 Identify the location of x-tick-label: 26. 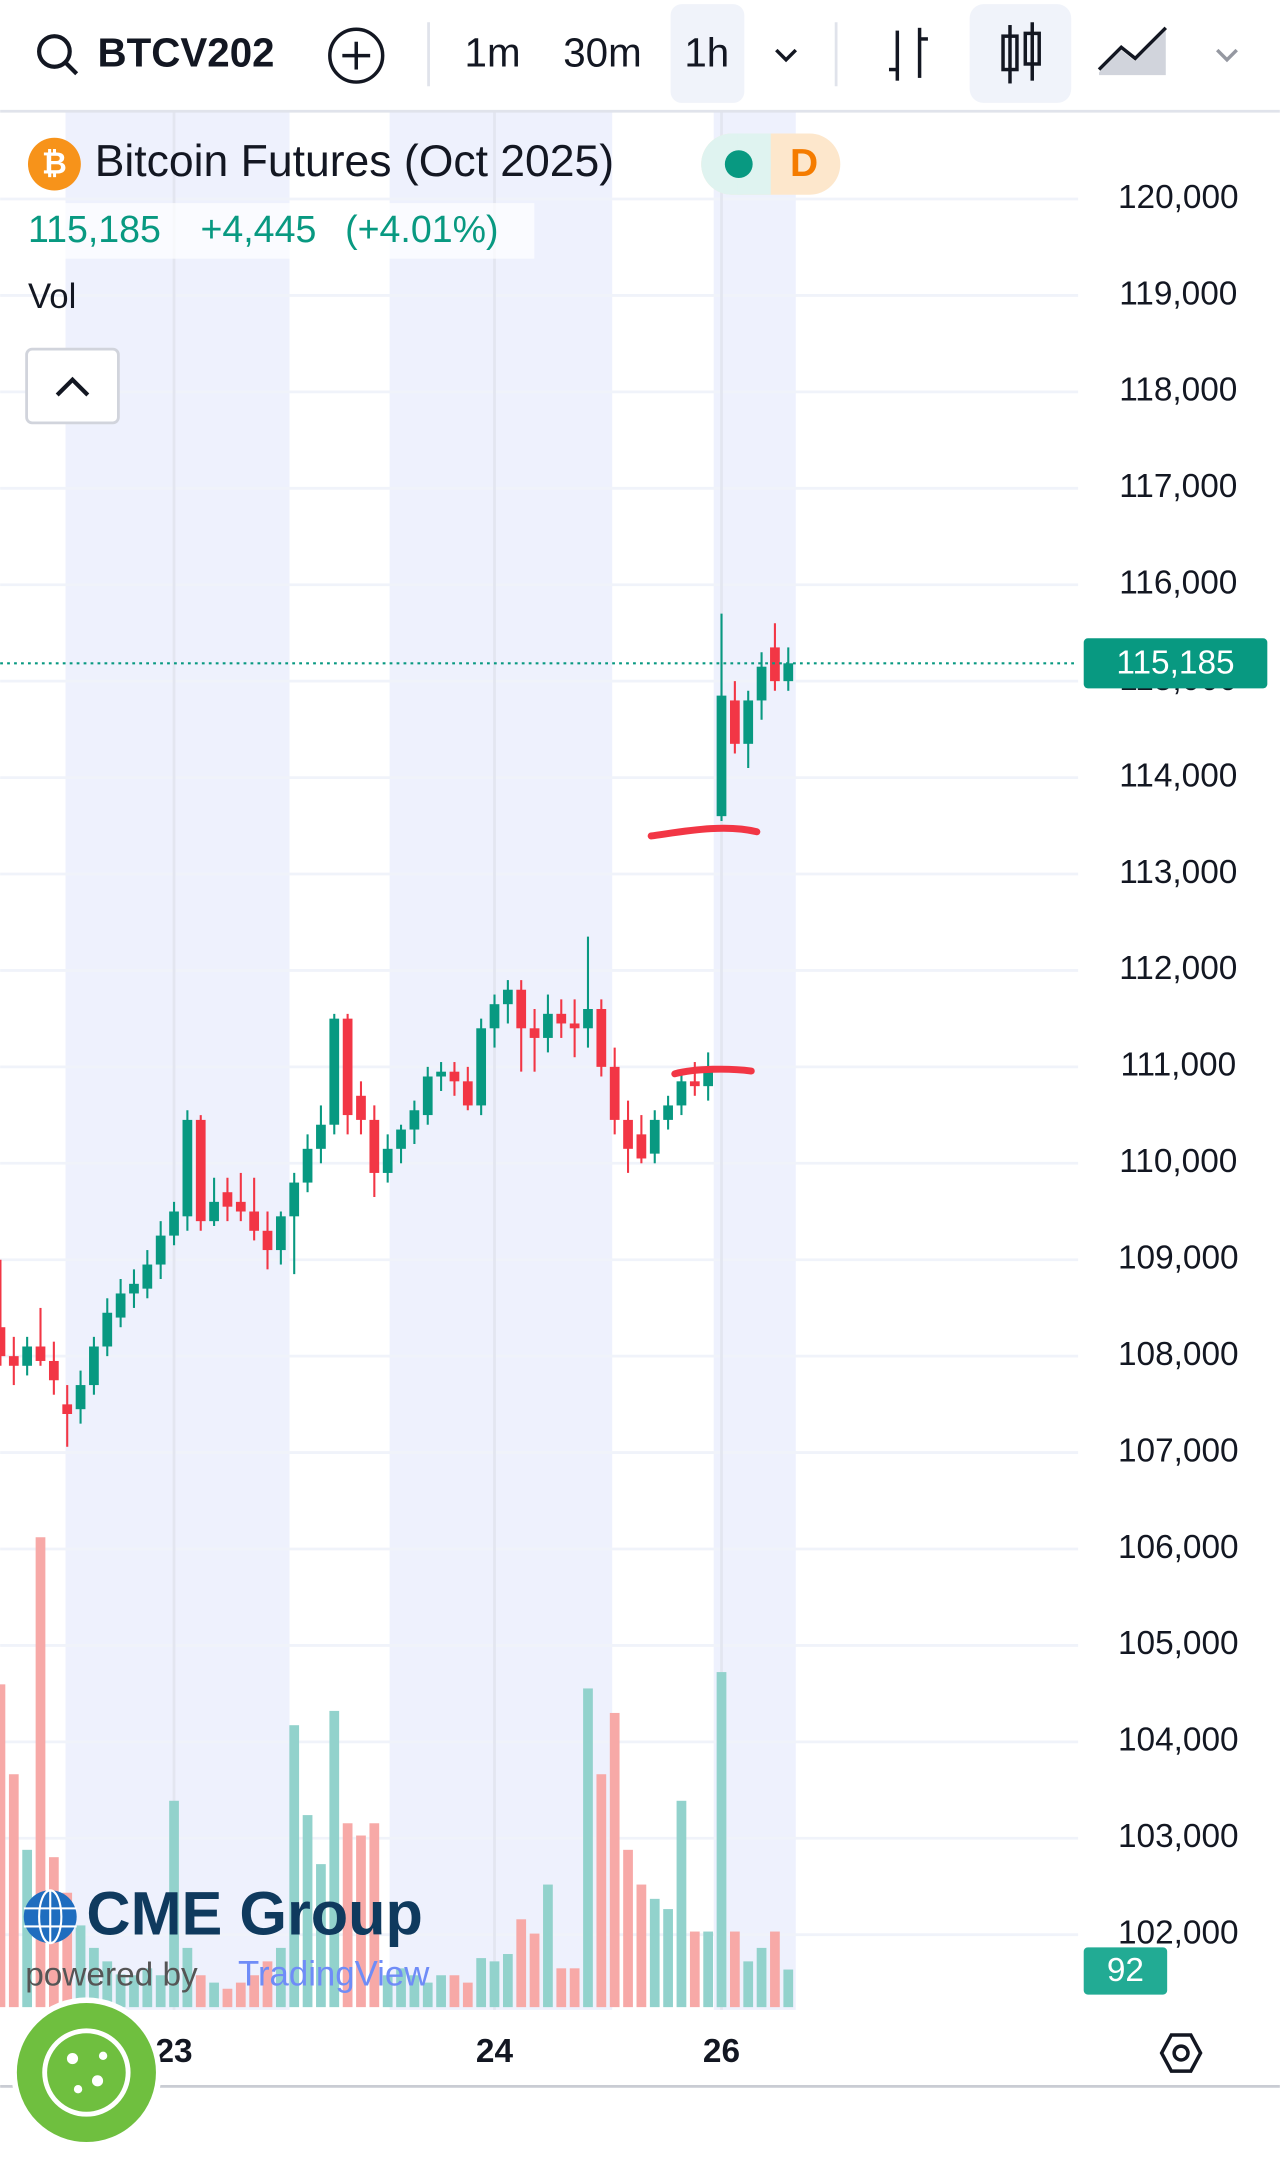
(721, 2051).